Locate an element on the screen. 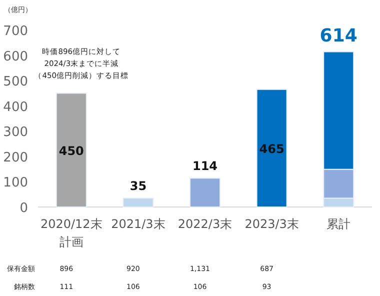  y-tick-label: 600 is located at coordinates (15, 56).